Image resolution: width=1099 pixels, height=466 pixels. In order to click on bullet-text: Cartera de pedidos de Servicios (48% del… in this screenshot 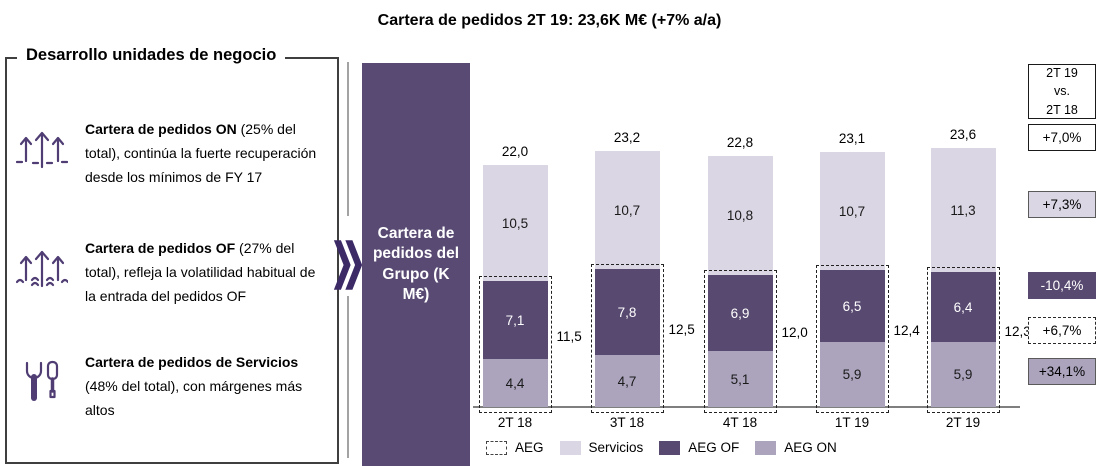, I will do `click(204, 386)`.